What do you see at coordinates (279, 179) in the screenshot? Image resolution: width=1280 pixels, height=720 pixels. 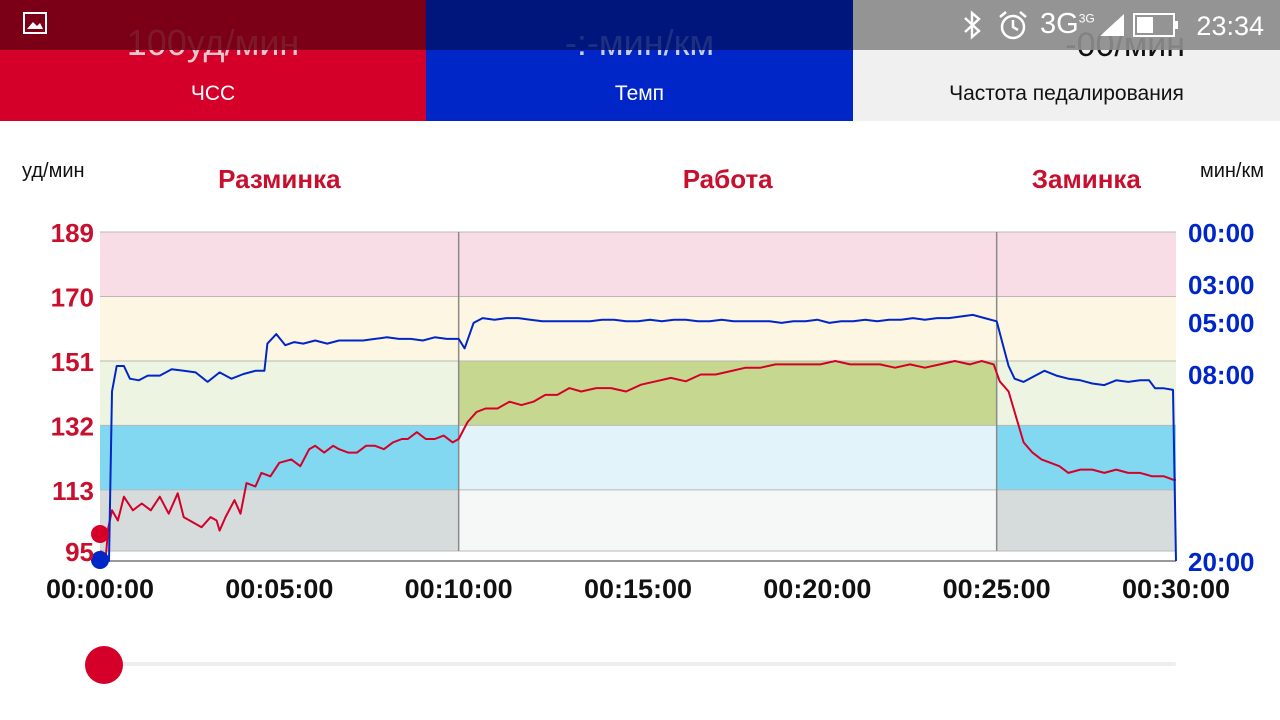 I see `phase-label: Разминка` at bounding box center [279, 179].